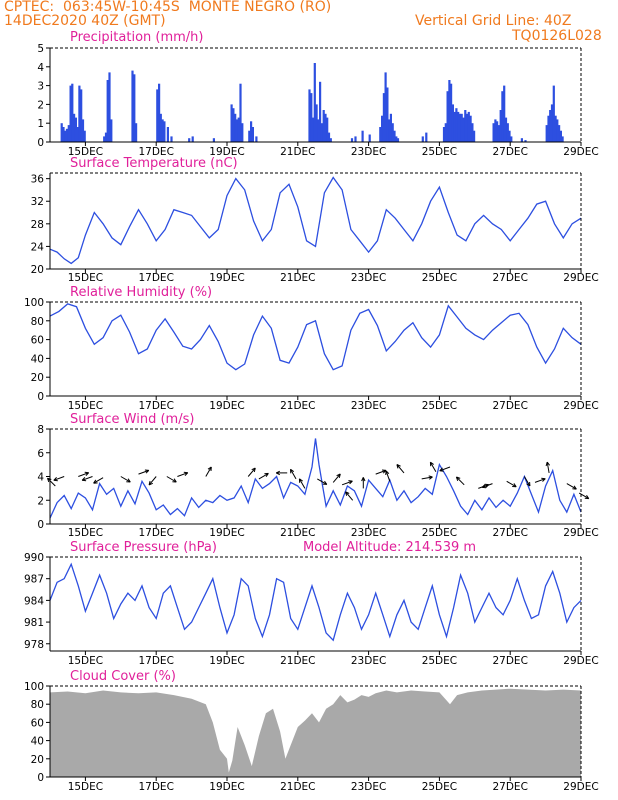 This screenshot has height=800, width=618. I want to click on y-tick-label: 4, so click(40, 478).